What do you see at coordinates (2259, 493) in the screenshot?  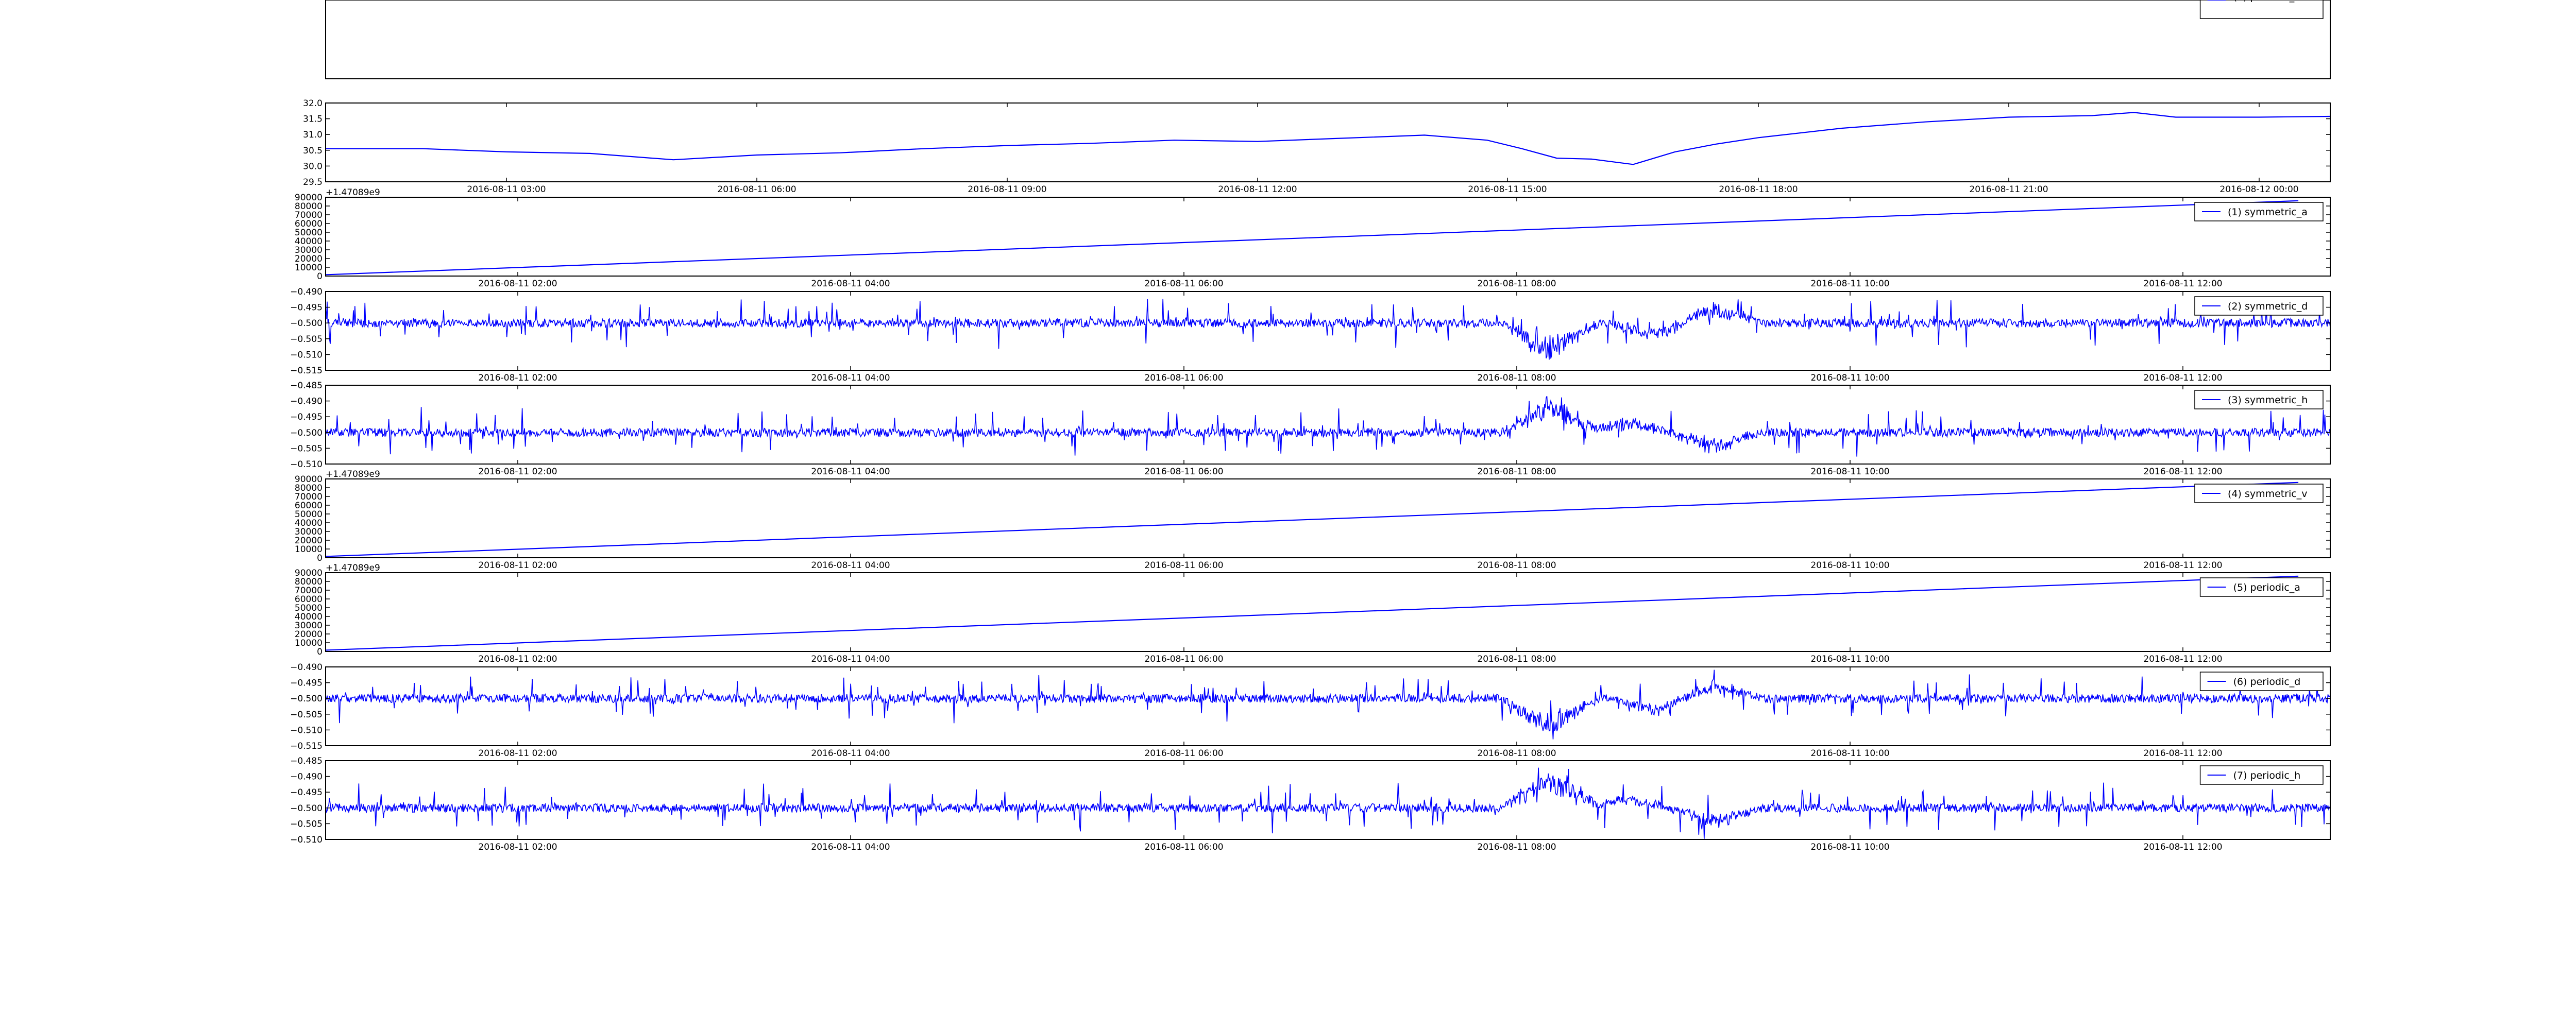 I see `legend: (4) symmetric_v` at bounding box center [2259, 493].